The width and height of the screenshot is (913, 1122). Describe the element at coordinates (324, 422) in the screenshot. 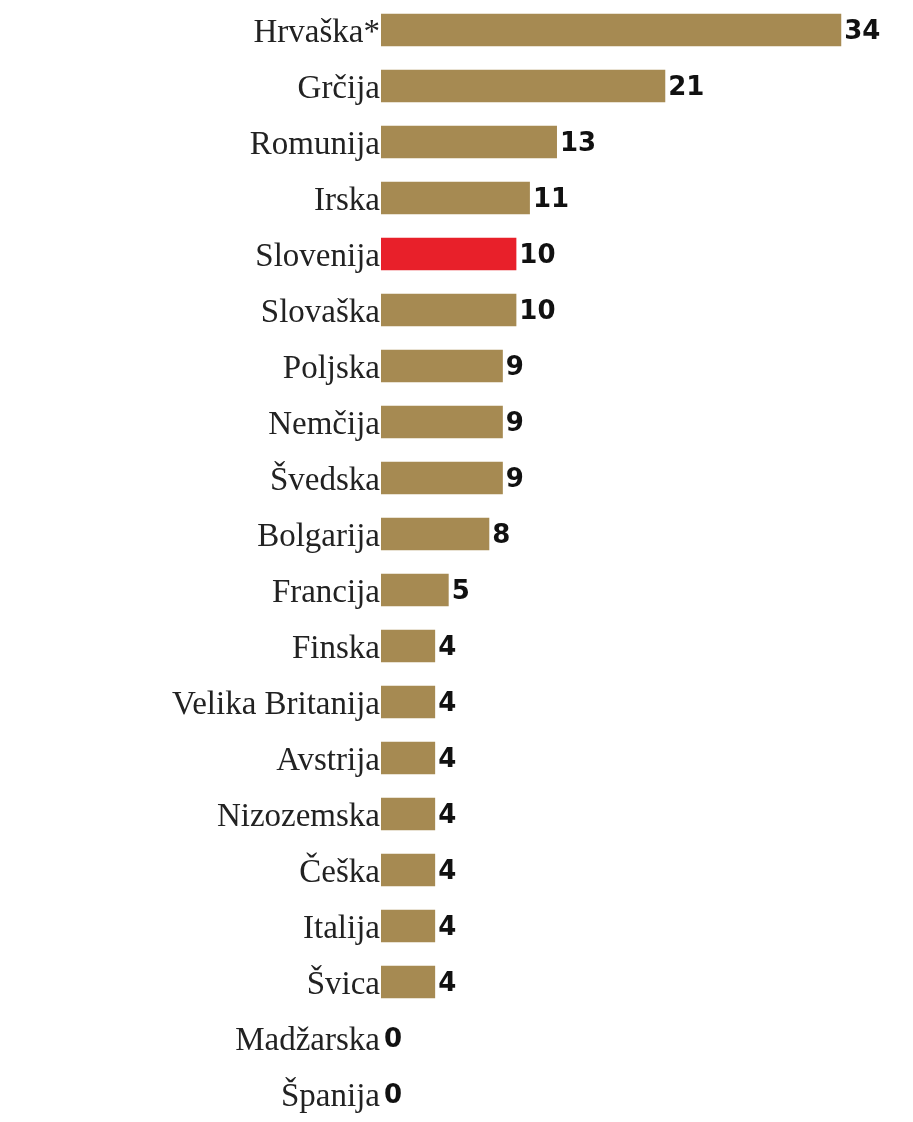

I see `y-tick-label: Nemčija` at that location.